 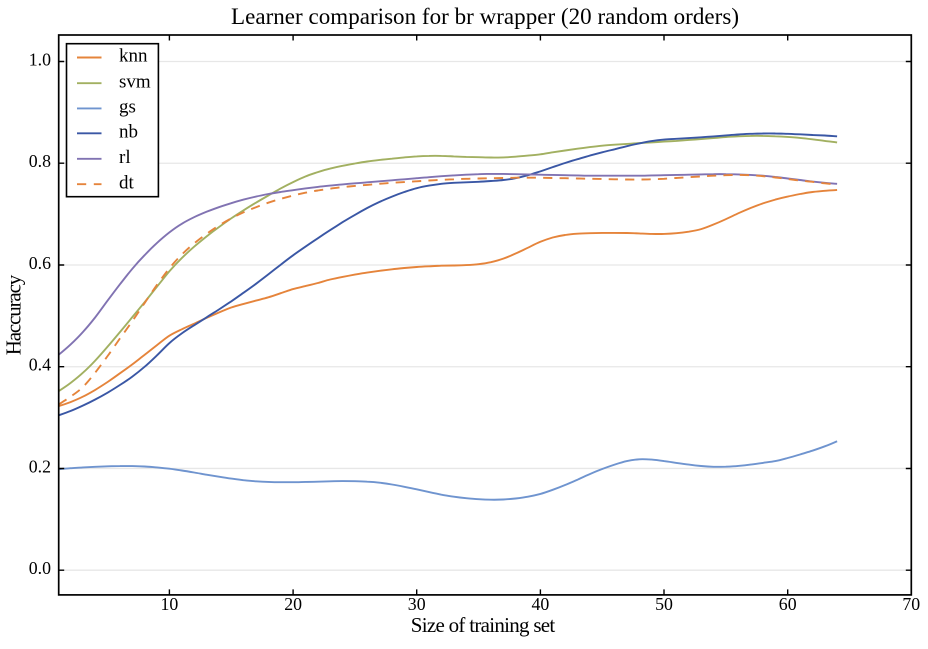 I want to click on svg-text: gs, so click(x=127, y=107).